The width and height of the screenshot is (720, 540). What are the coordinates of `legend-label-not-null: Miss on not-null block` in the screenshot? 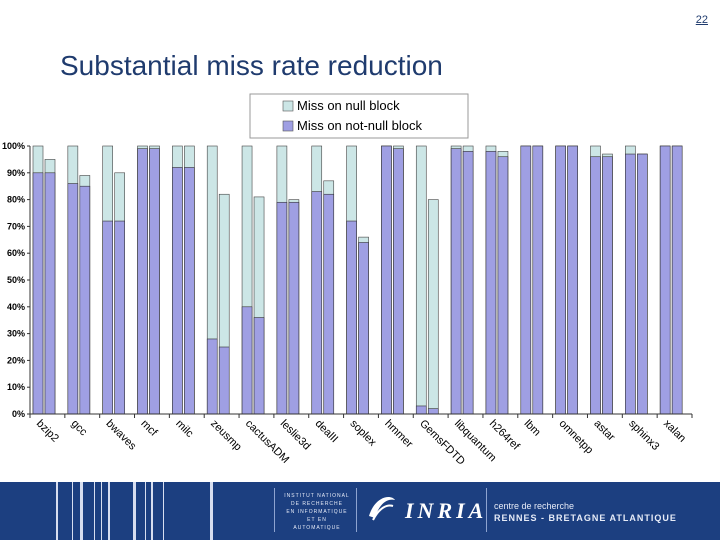 It's located at (359, 125).